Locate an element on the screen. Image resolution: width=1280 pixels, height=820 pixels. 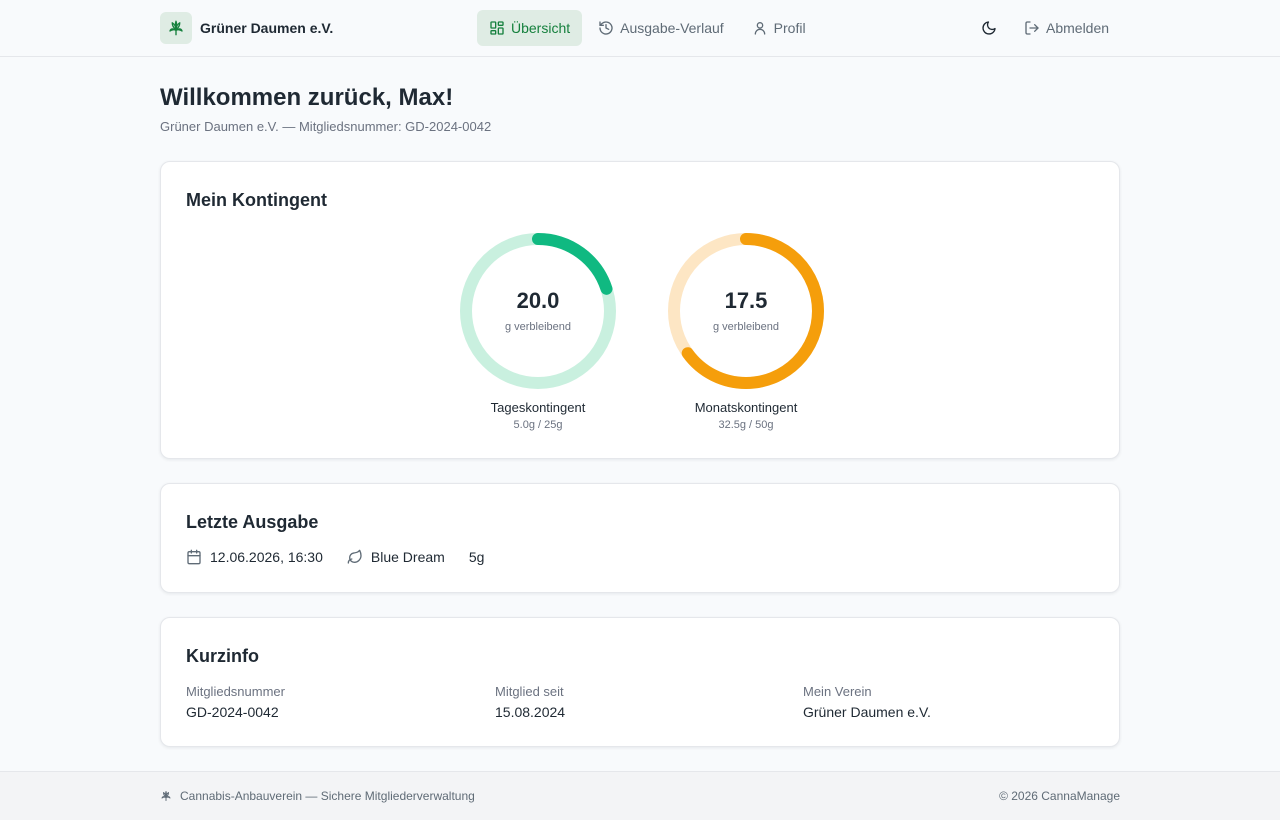
ring-value: 17.5 is located at coordinates (746, 300).